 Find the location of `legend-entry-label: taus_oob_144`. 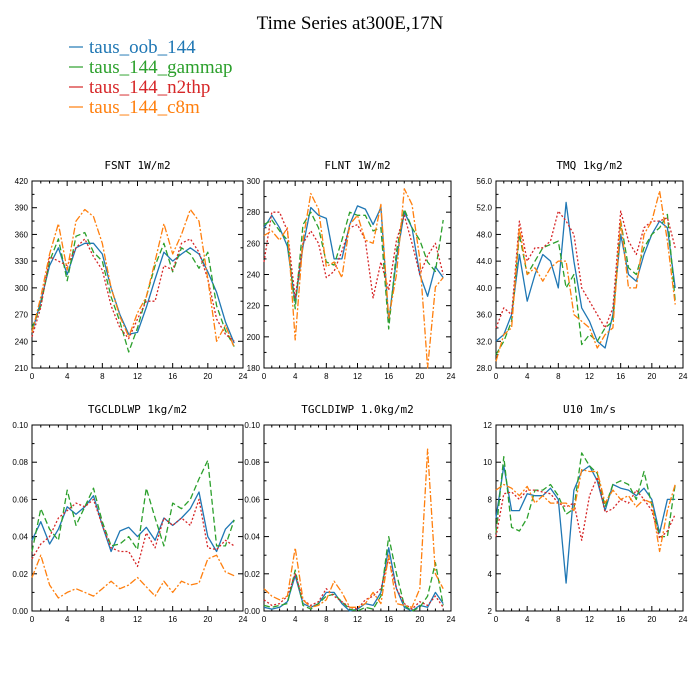

legend-entry-label: taus_oob_144 is located at coordinates (142, 47).